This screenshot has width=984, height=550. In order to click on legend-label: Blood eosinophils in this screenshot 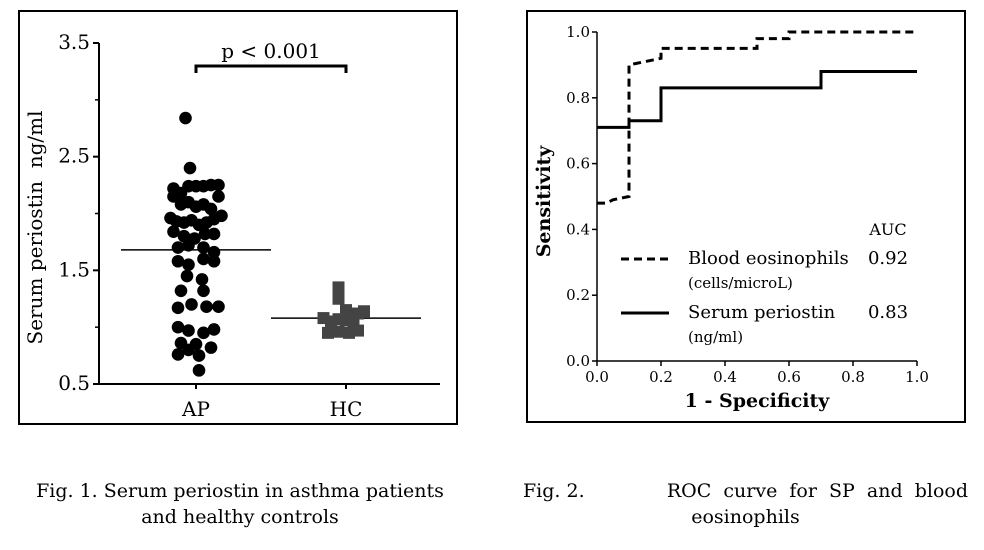, I will do `click(768, 258)`.